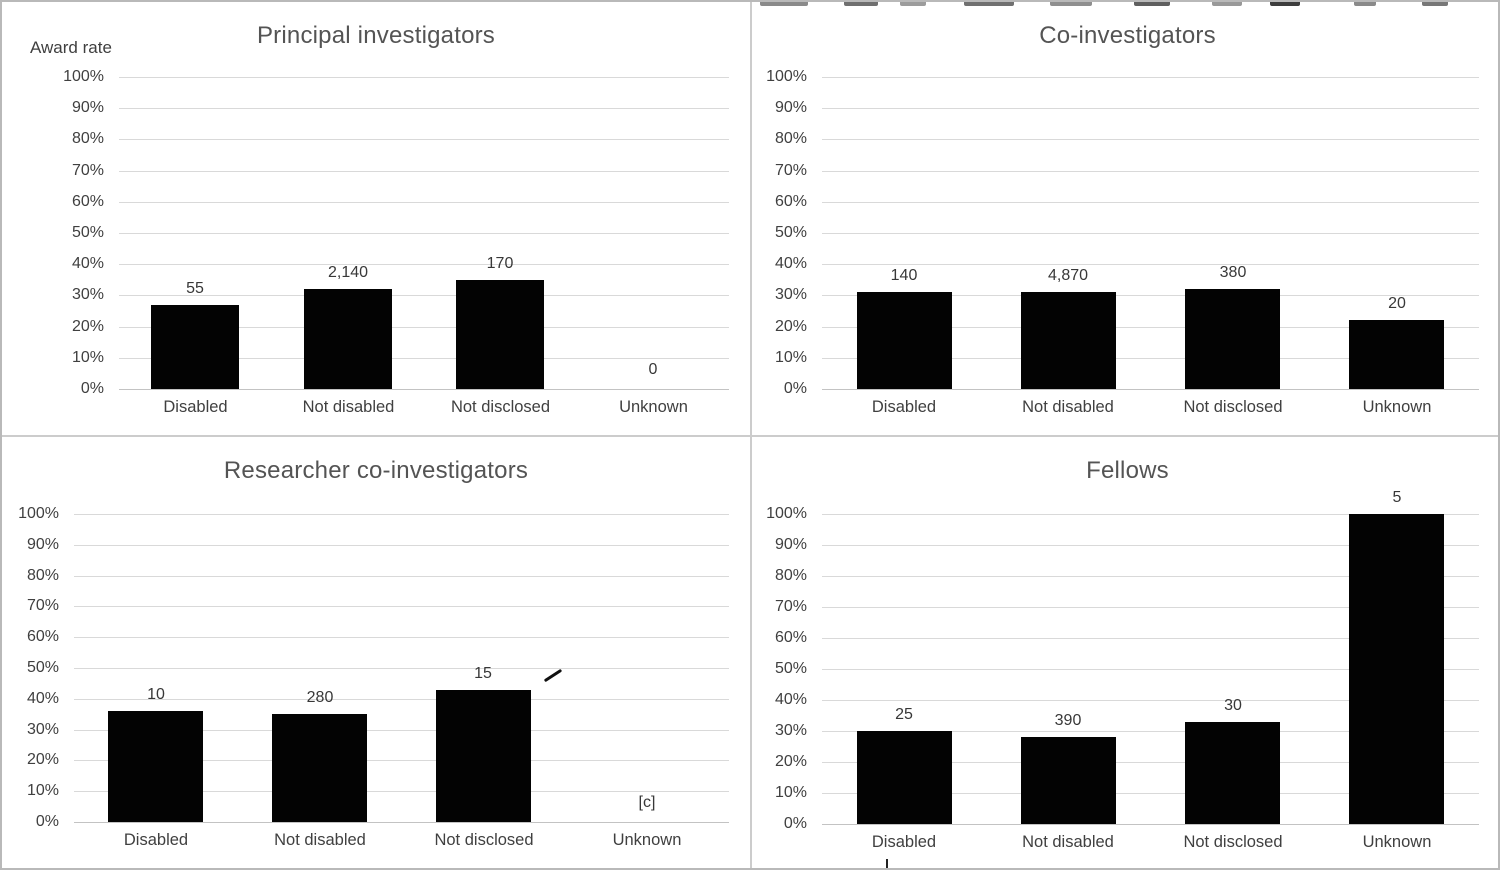 The image size is (1500, 870). Describe the element at coordinates (887, 863) in the screenshot. I see `stray-tick-mark` at that location.